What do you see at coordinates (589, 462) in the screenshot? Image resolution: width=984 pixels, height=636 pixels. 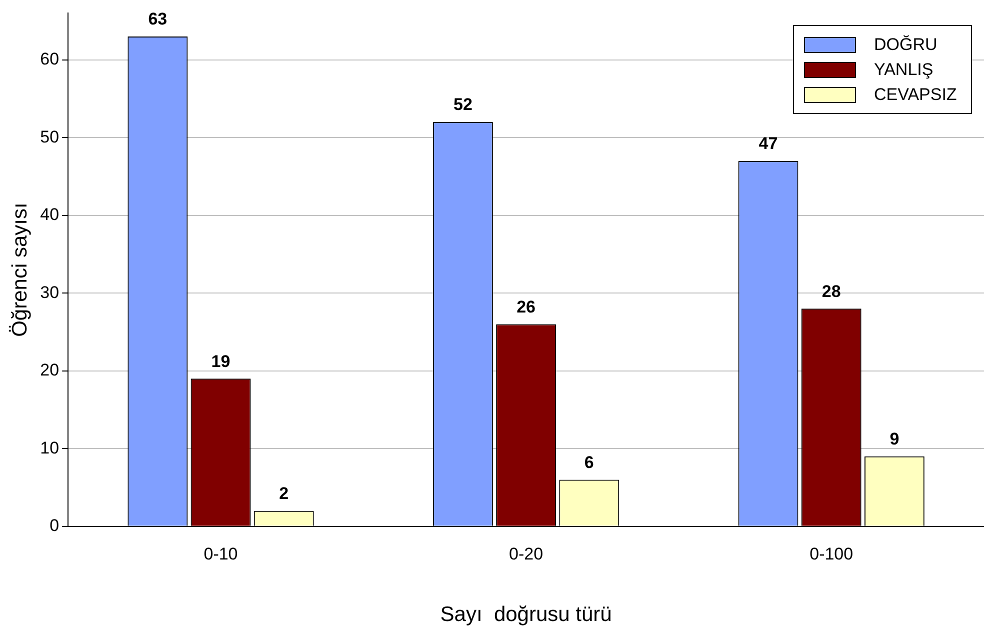 I see `data-label: 6` at bounding box center [589, 462].